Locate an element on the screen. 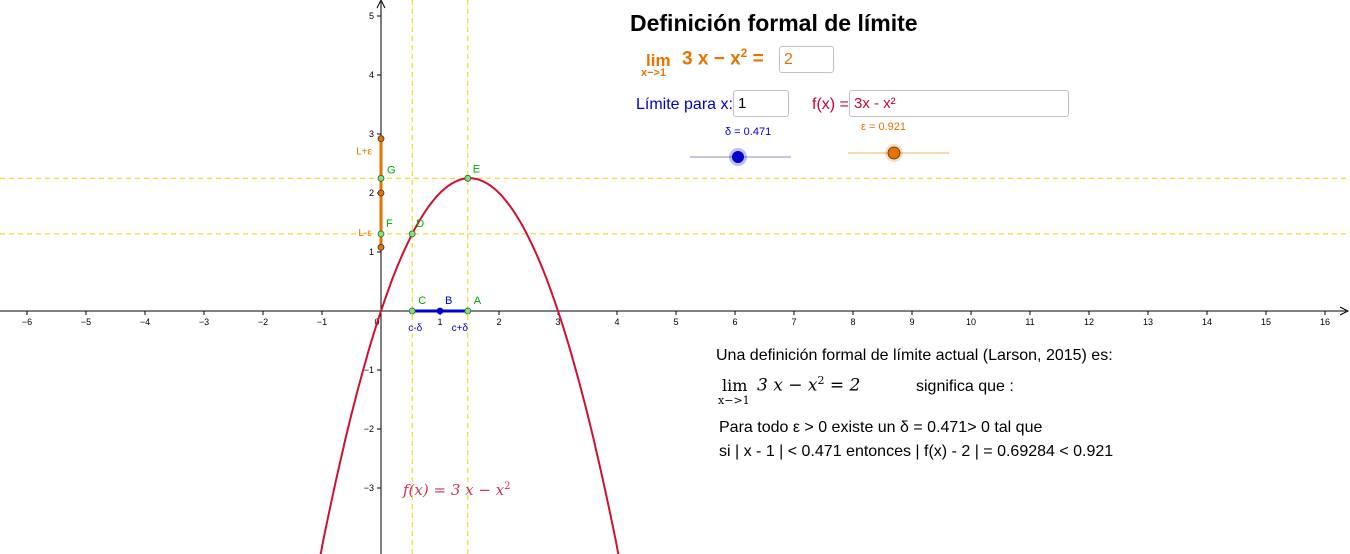  formula-result: = 2 is located at coordinates (842, 385).